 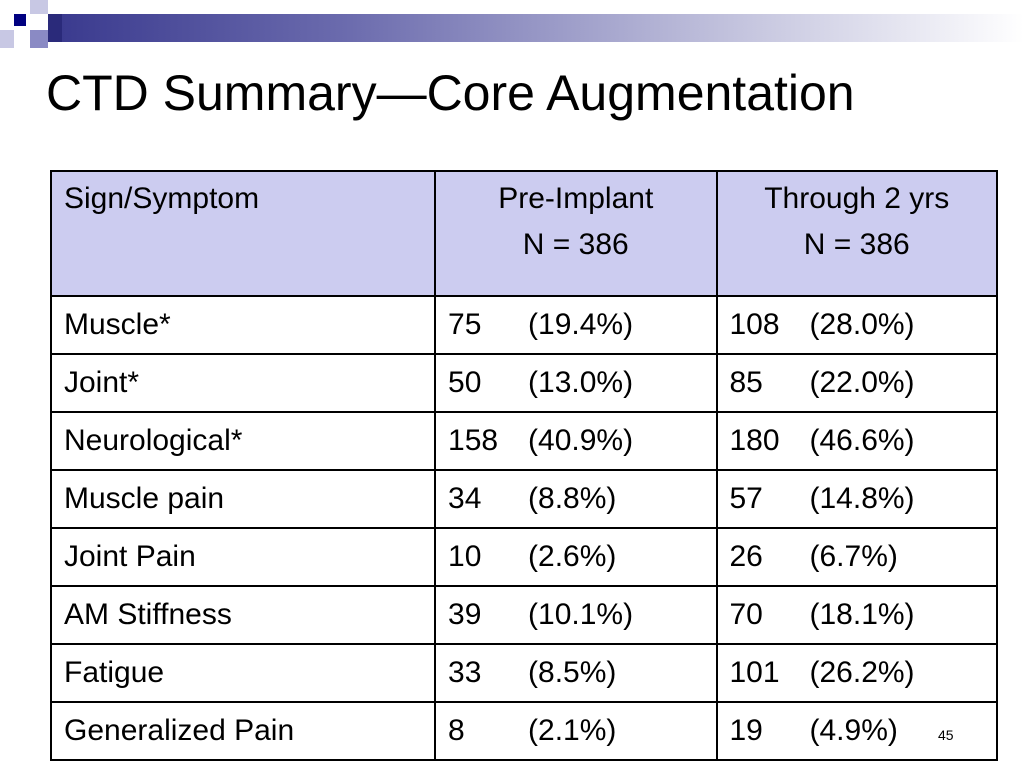 I want to click on pre-implant-cell: 50 (13.0%), so click(x=576, y=383).